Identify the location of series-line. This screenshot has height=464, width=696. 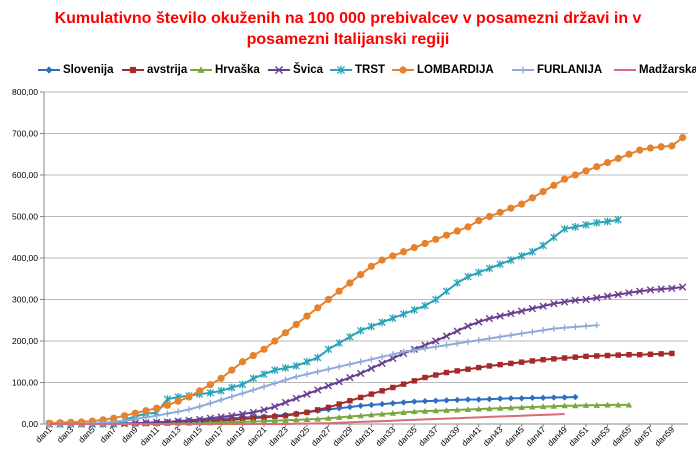
(307, 419).